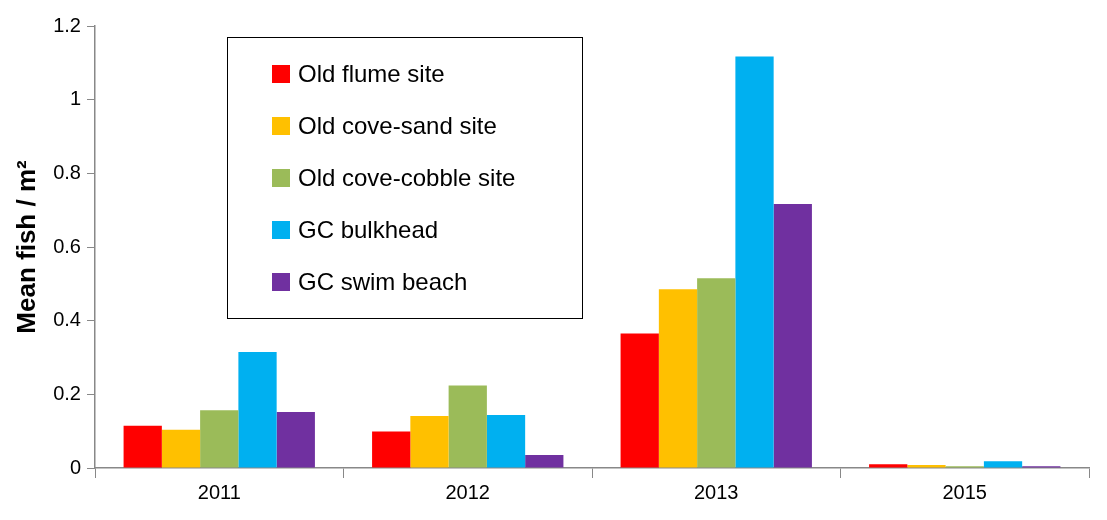 The image size is (1107, 520). Describe the element at coordinates (67, 245) in the screenshot. I see `y-tick-label: 0.6` at that location.